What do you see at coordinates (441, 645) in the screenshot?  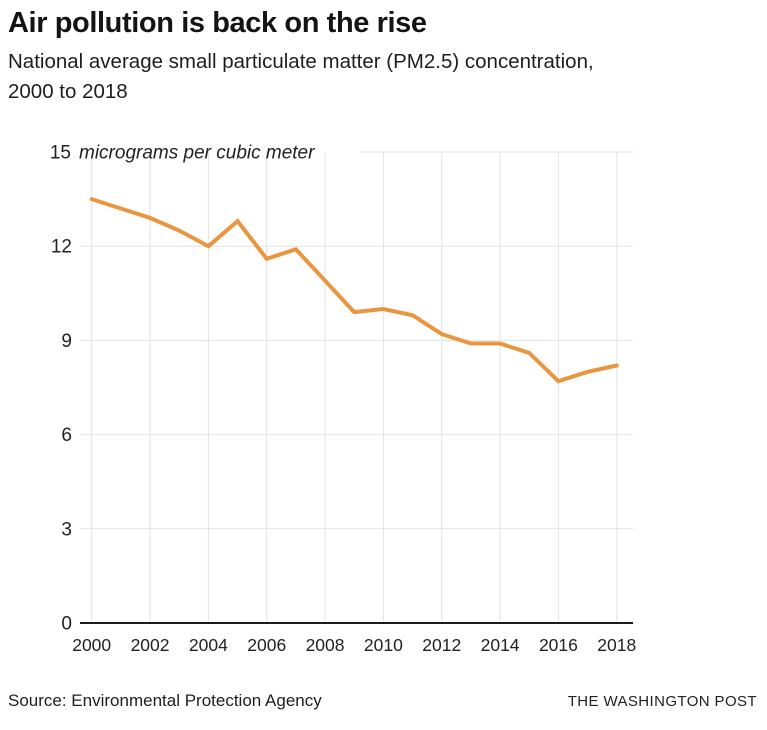 I see `x-tick-label: 2012` at bounding box center [441, 645].